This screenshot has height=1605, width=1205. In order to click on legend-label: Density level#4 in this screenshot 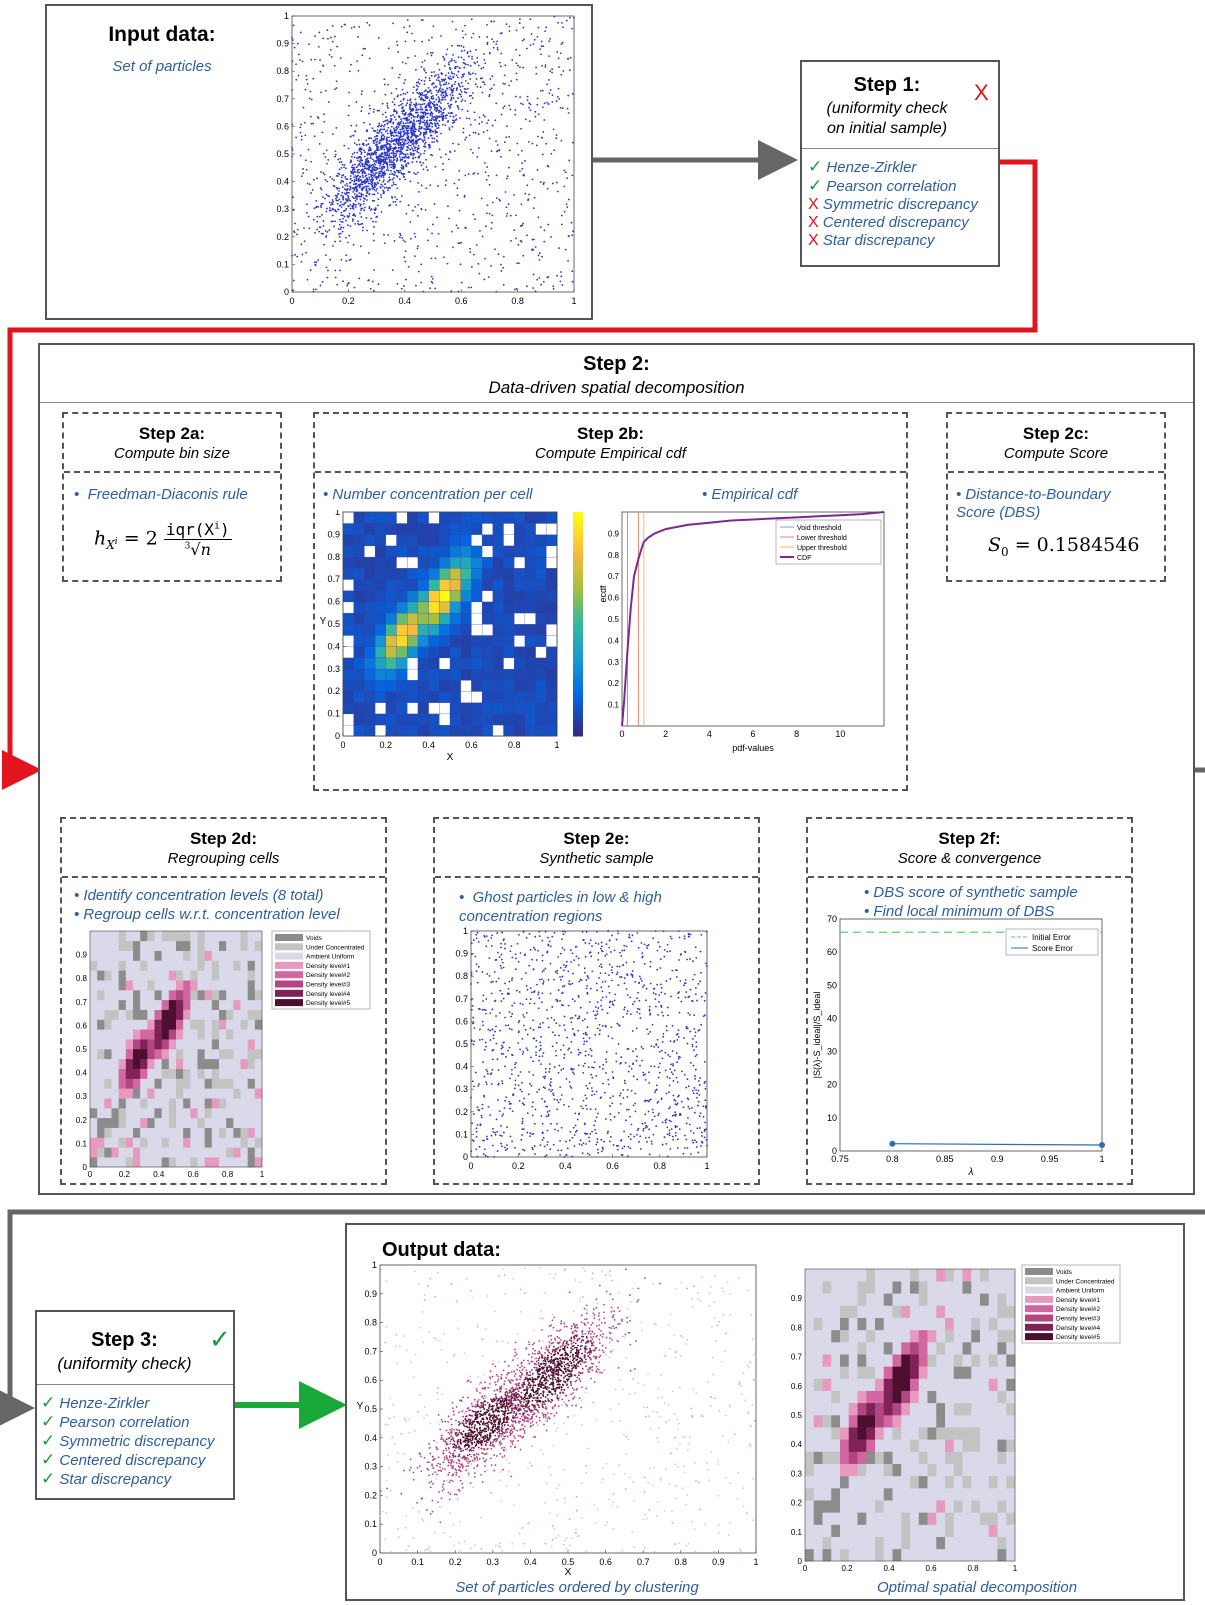, I will do `click(328, 994)`.